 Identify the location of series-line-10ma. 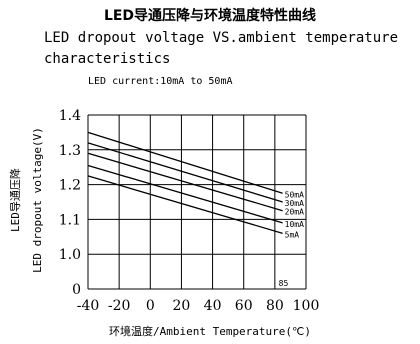
(185, 194).